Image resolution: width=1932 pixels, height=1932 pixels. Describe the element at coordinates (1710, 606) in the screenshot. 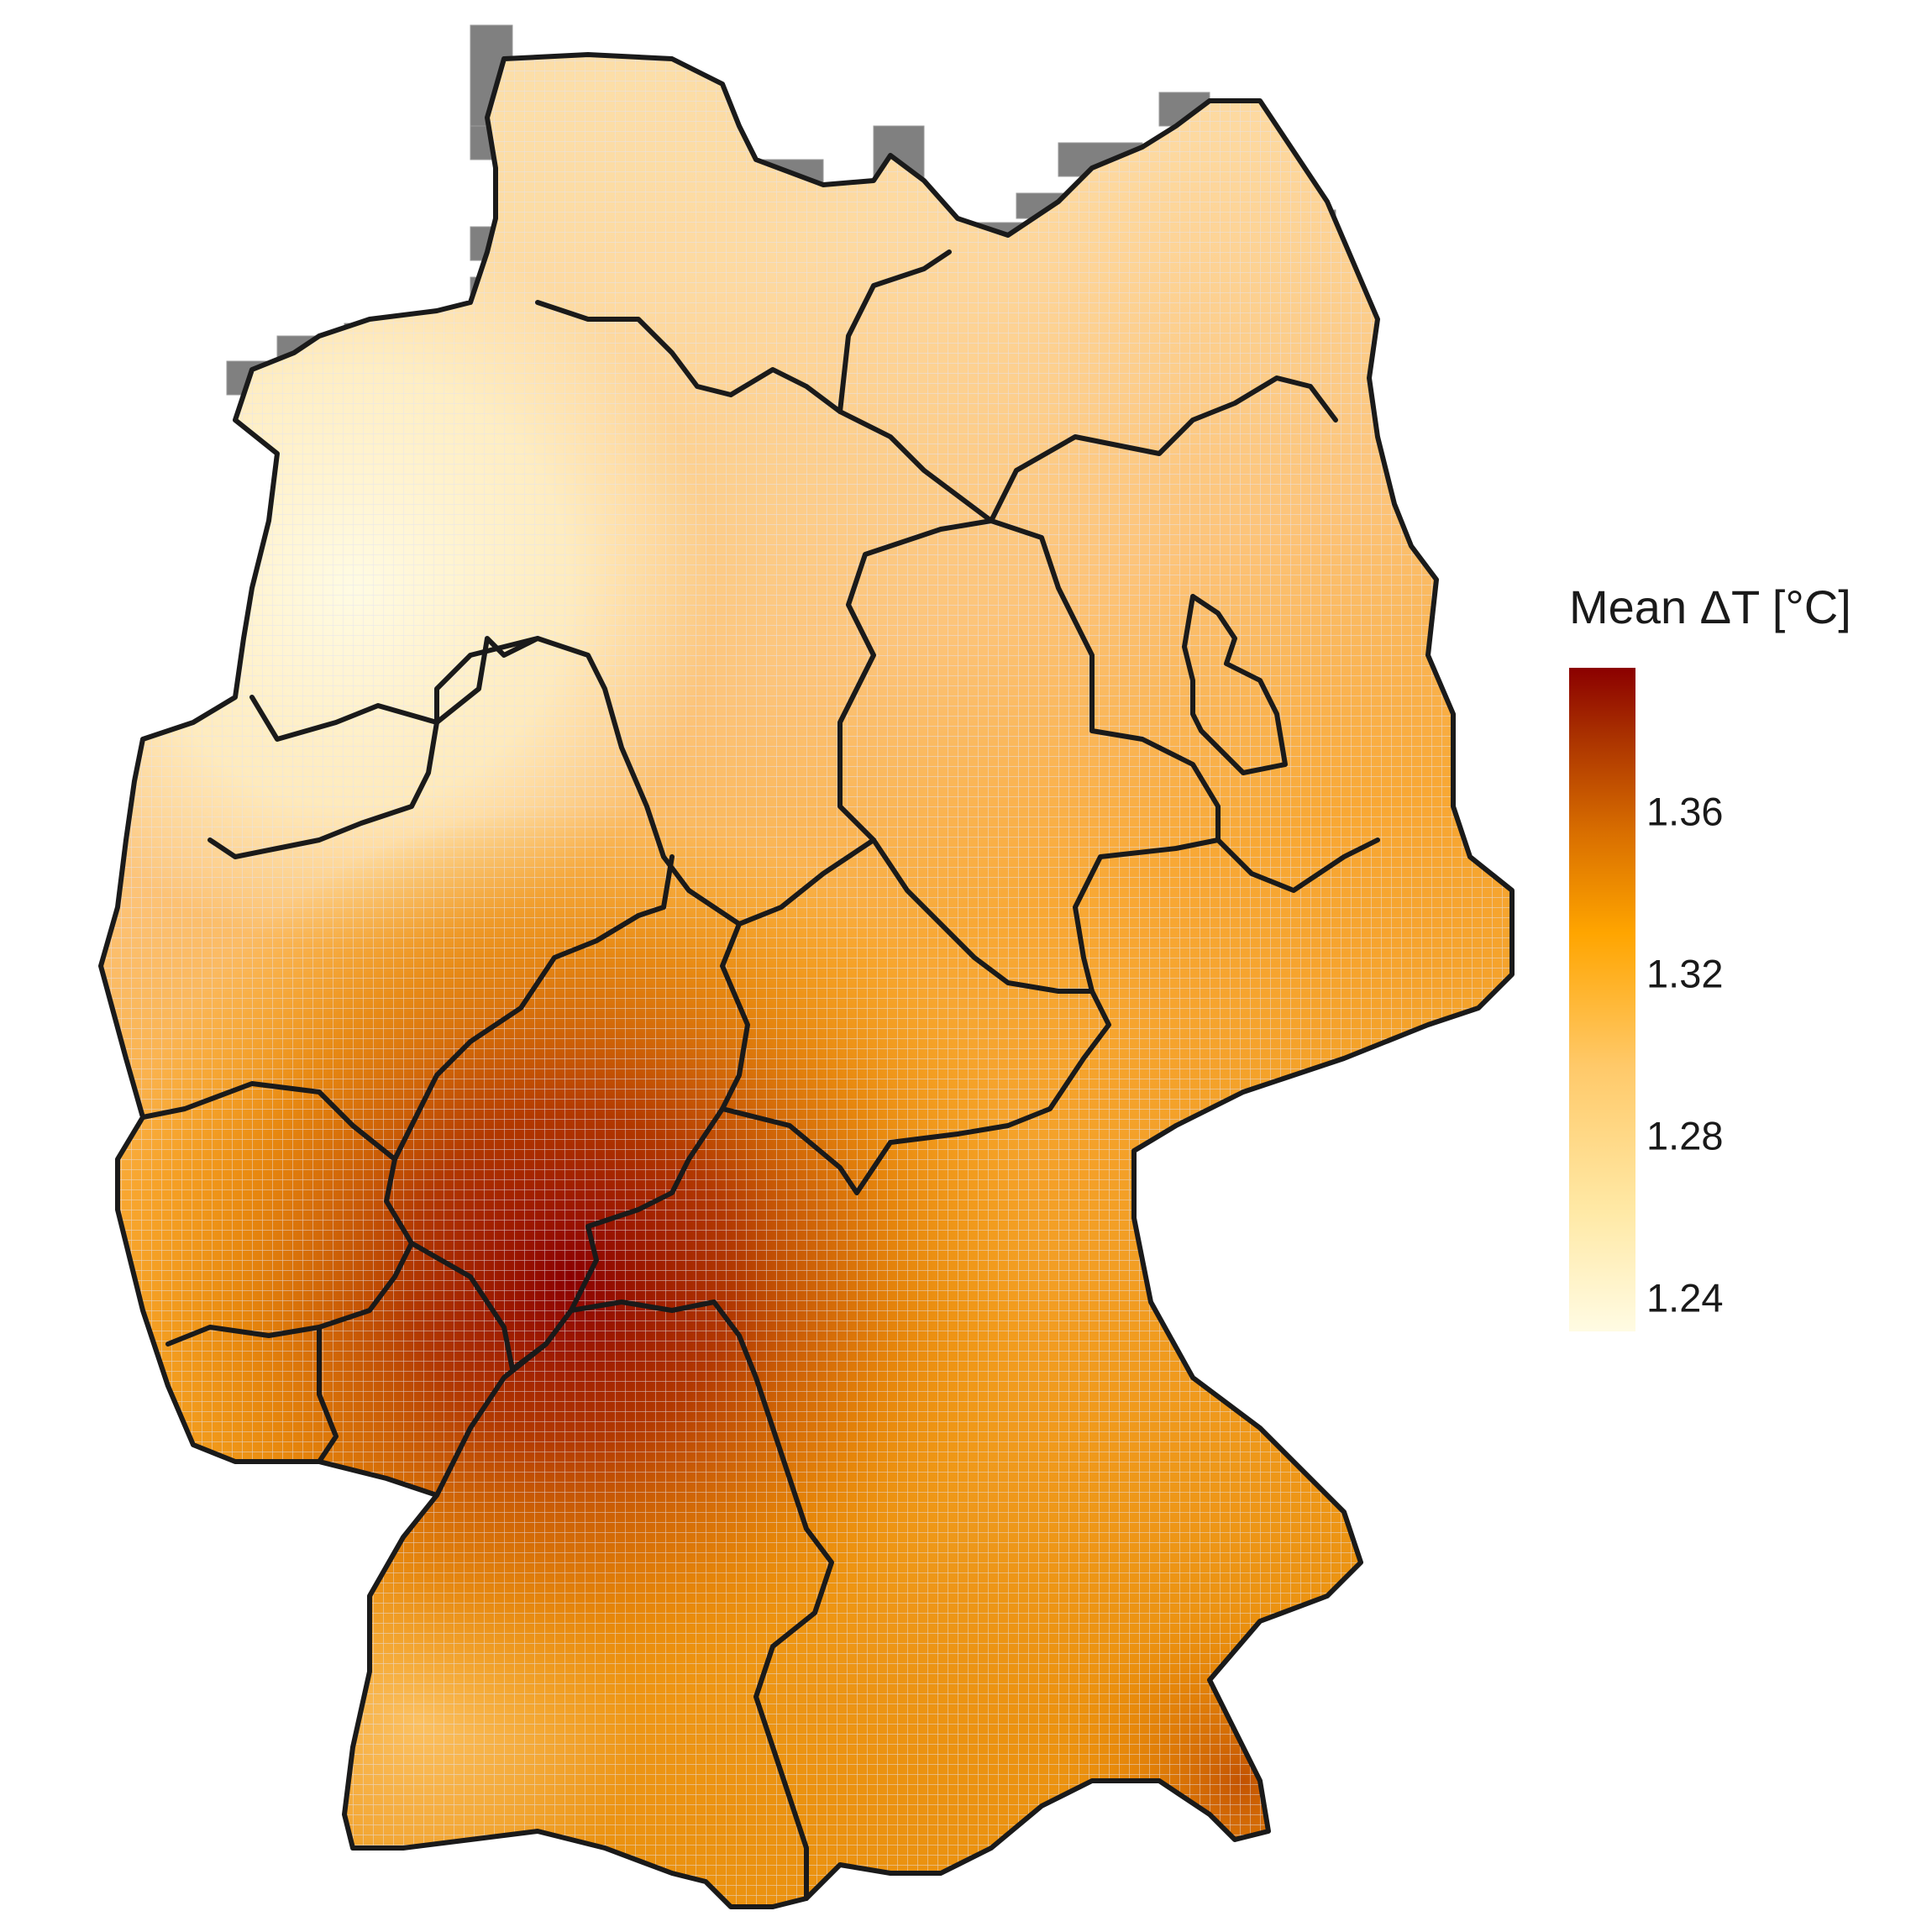

I see `legend-title: Mean ΔT [°C]` at that location.